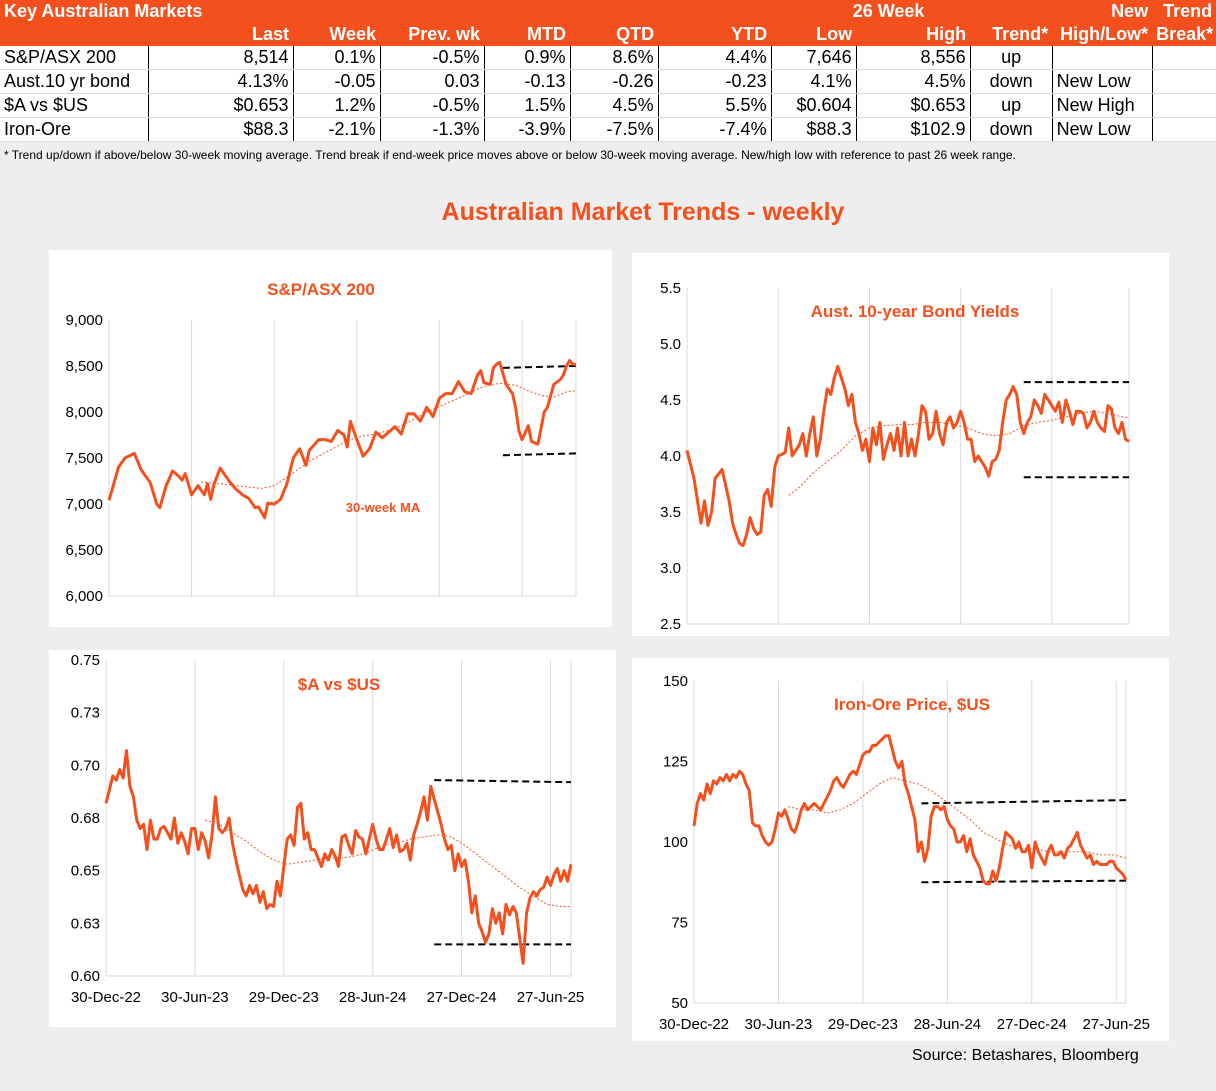  I want to click on chart-title: Aust. 10-year Bond Yields, so click(915, 311).